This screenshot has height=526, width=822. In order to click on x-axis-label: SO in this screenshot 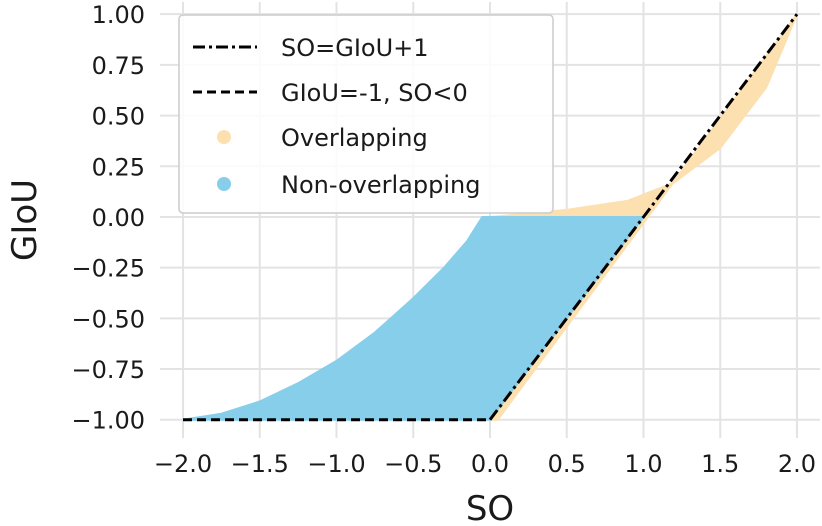, I will do `click(490, 507)`.